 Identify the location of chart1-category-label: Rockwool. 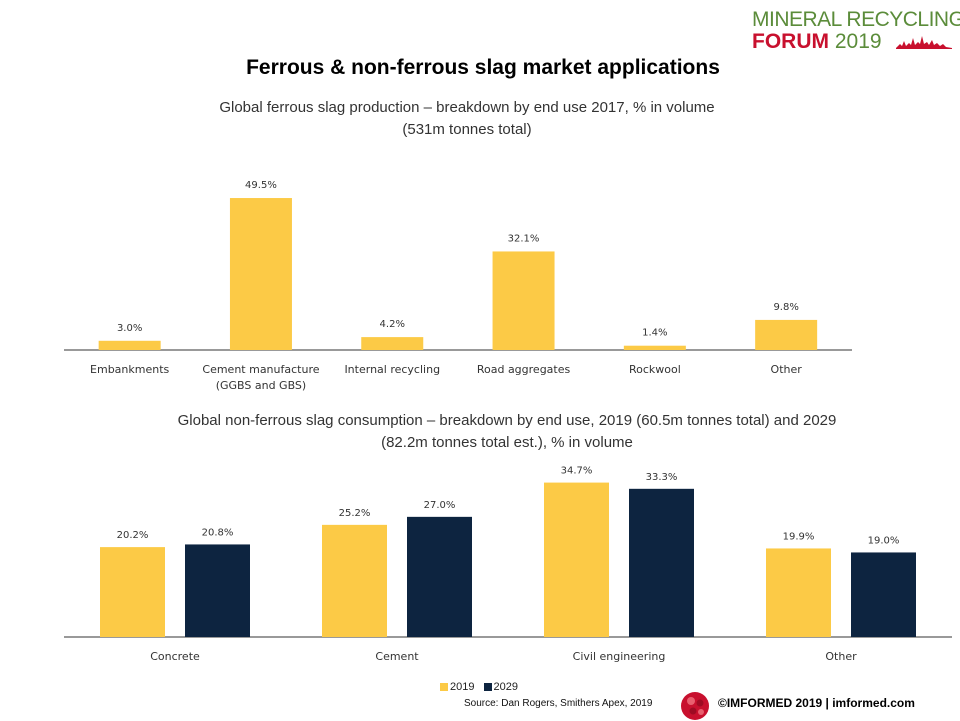
(655, 369).